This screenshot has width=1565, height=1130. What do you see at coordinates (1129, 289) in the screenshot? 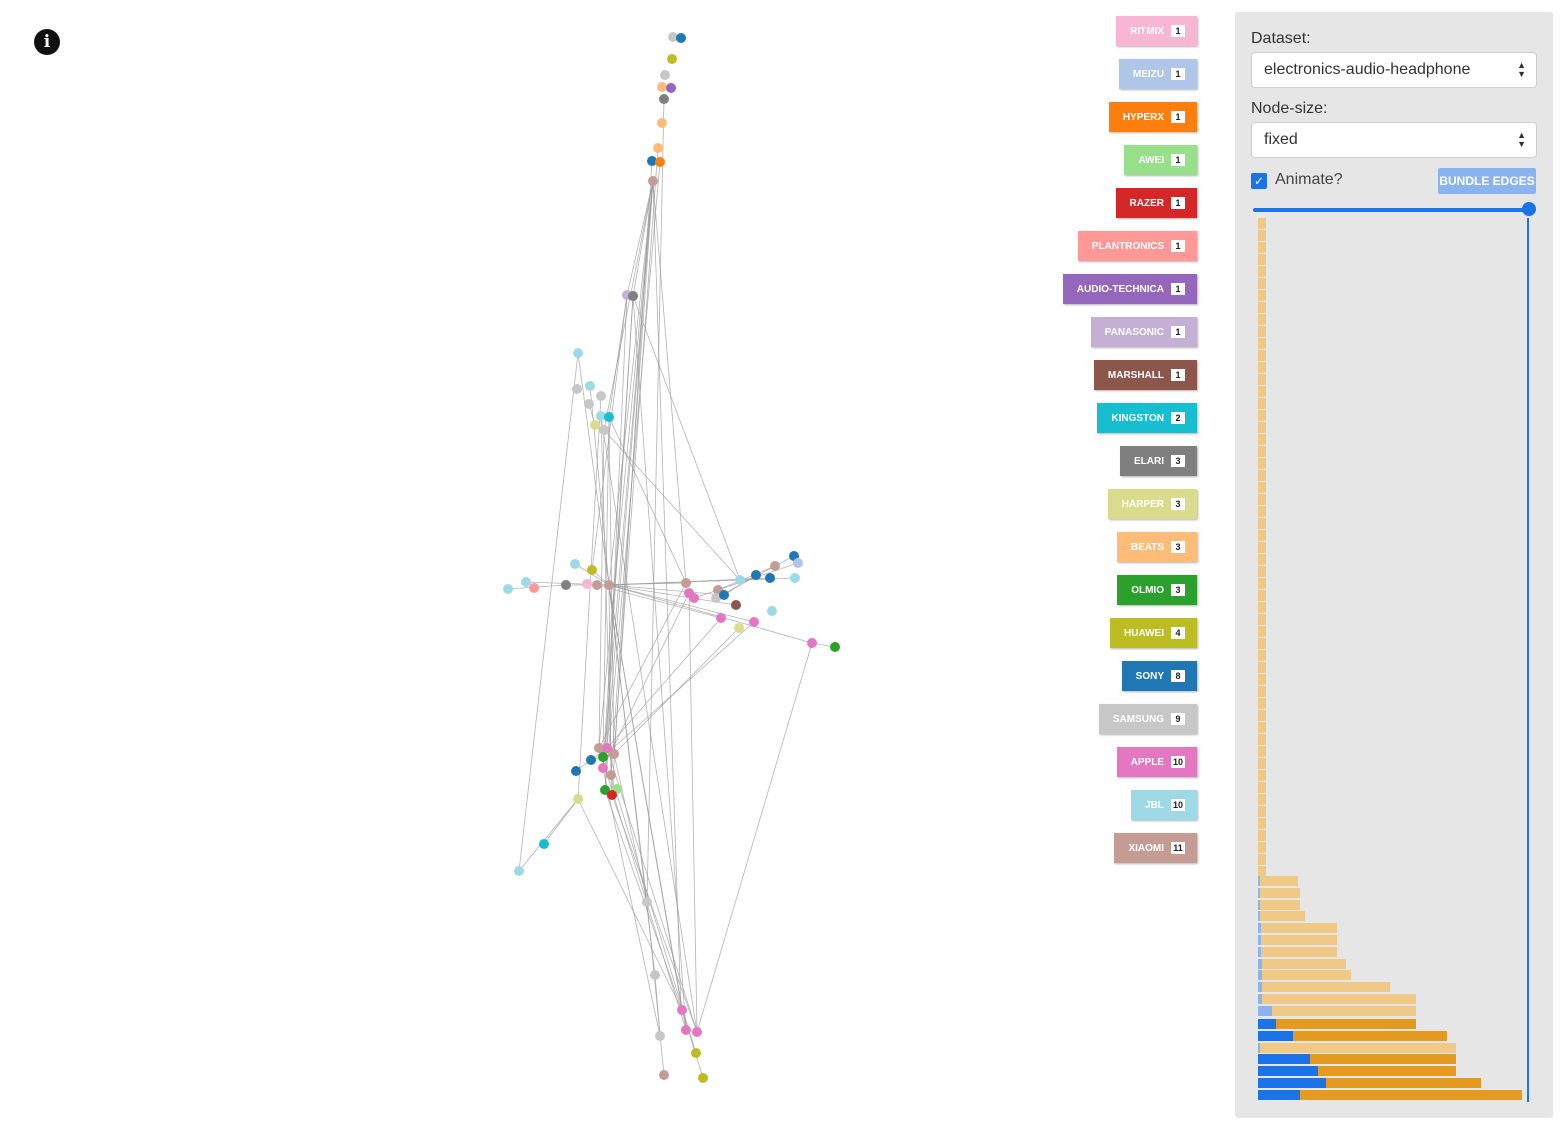
I see `legend-item-audio-technica: AUDIO-TECHNICA 1` at bounding box center [1129, 289].